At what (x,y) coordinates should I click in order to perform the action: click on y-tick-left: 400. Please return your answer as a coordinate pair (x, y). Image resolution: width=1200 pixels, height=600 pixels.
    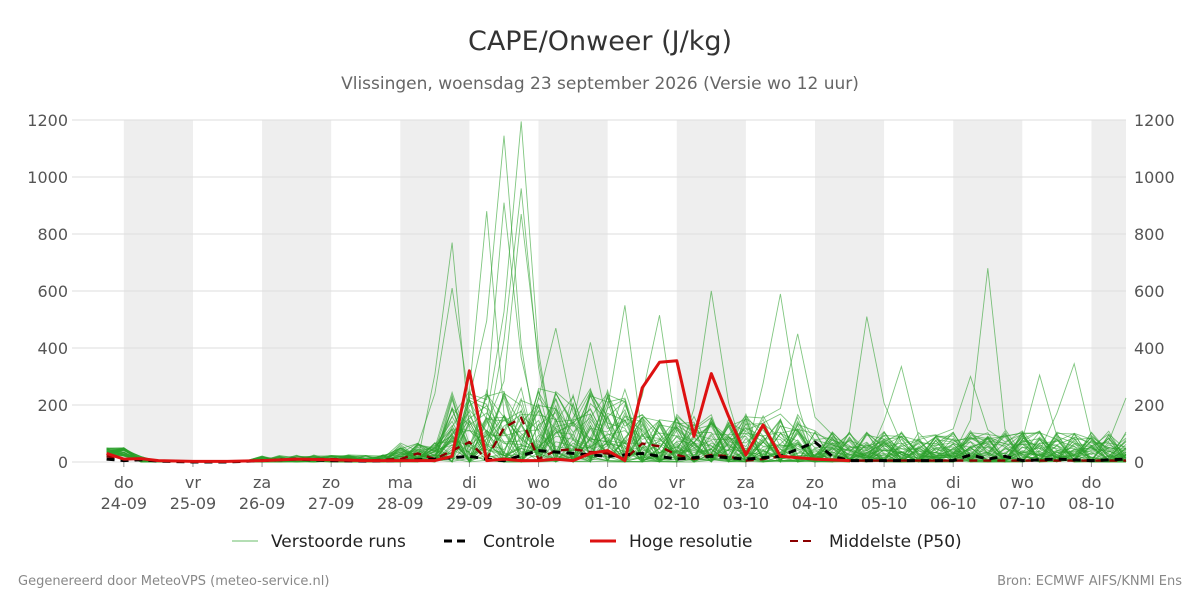
    Looking at the image, I should click on (52, 348).